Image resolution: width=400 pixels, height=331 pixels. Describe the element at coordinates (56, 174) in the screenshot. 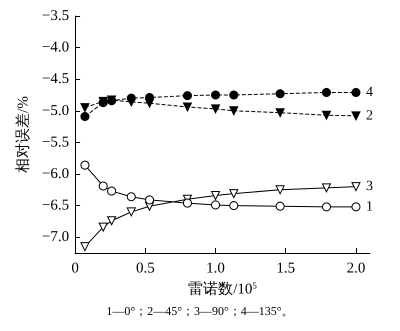

I see `y-tick-label: −6.0` at that location.